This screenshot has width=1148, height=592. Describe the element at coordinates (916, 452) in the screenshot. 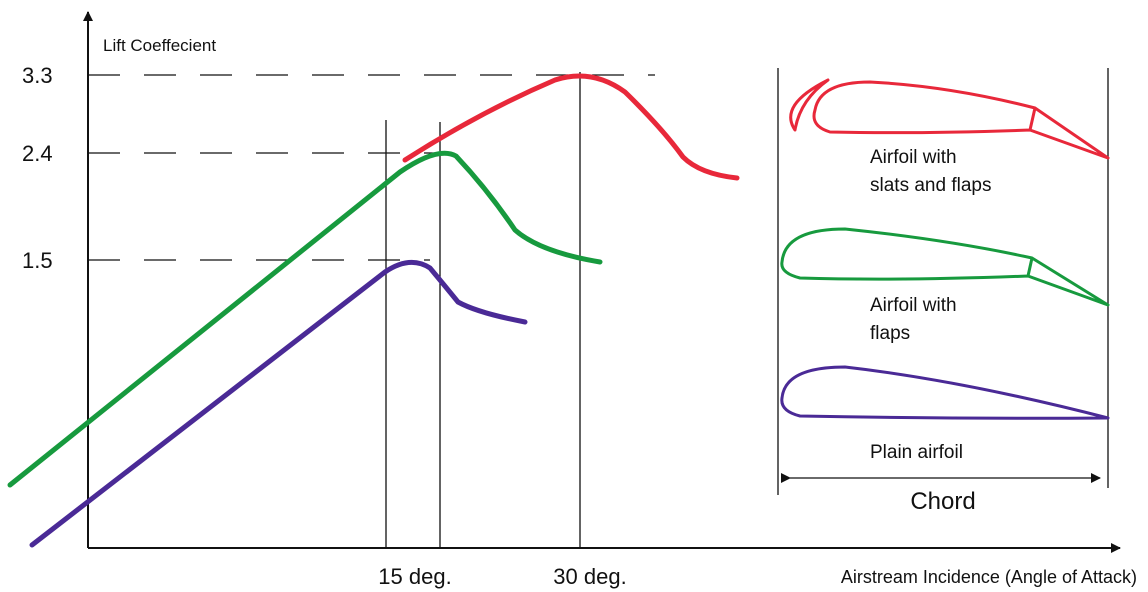

I see `airfoil-label: Plain airfoil` at that location.